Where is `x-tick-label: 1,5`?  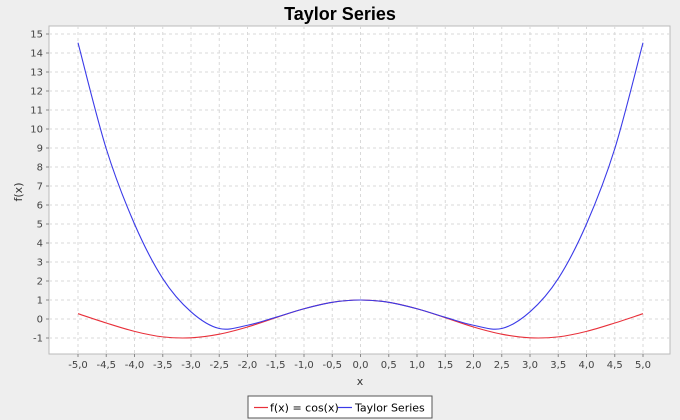
x-tick-label: 1,5 is located at coordinates (445, 365).